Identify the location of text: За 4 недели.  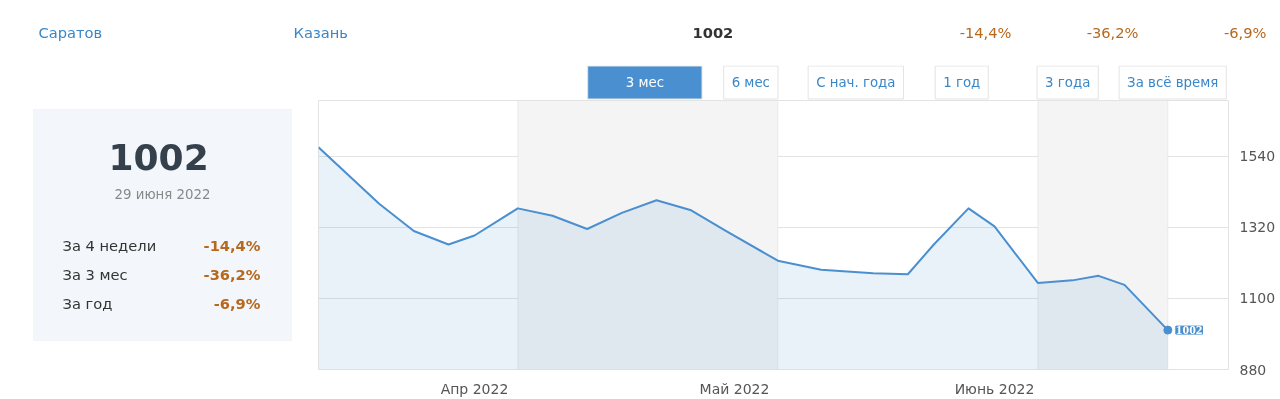
(109, 245).